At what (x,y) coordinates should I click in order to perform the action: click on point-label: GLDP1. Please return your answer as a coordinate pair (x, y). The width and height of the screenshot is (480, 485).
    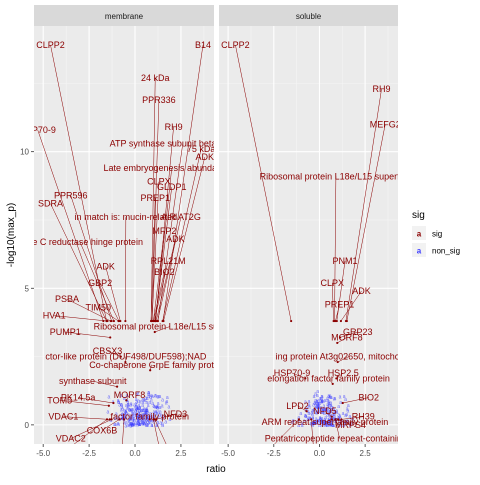
    Looking at the image, I should click on (172, 187).